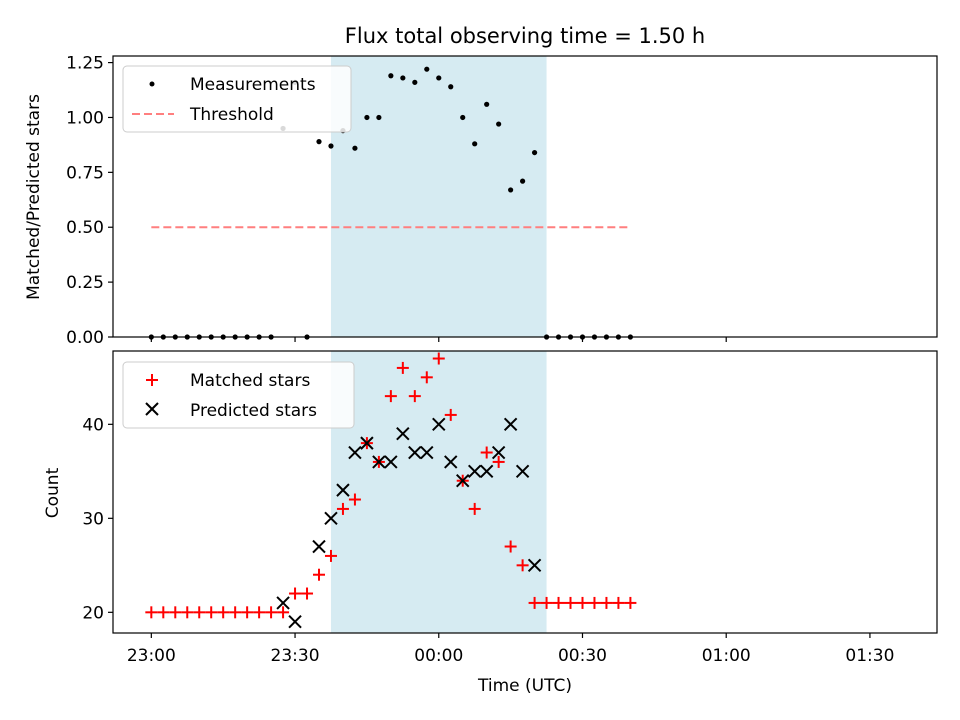  I want to click on bottom-y-tick-label: 40, so click(93, 425).